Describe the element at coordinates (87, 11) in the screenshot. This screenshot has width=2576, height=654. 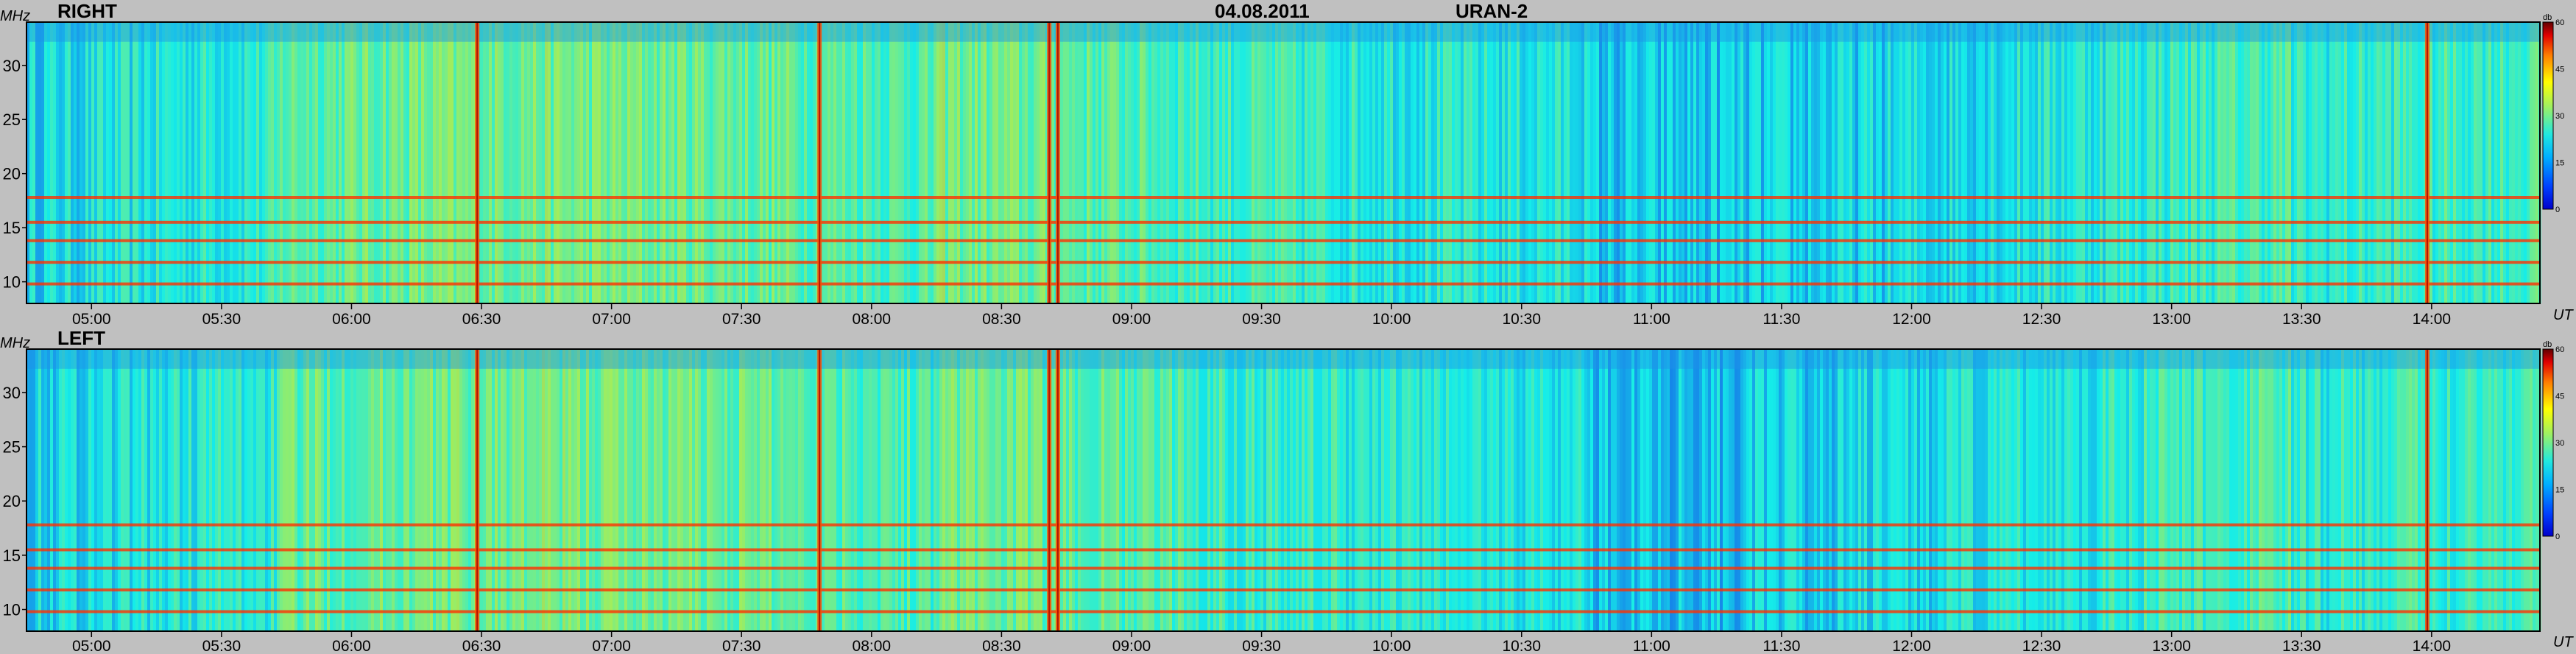
I see `panel-label: RIGHT` at that location.